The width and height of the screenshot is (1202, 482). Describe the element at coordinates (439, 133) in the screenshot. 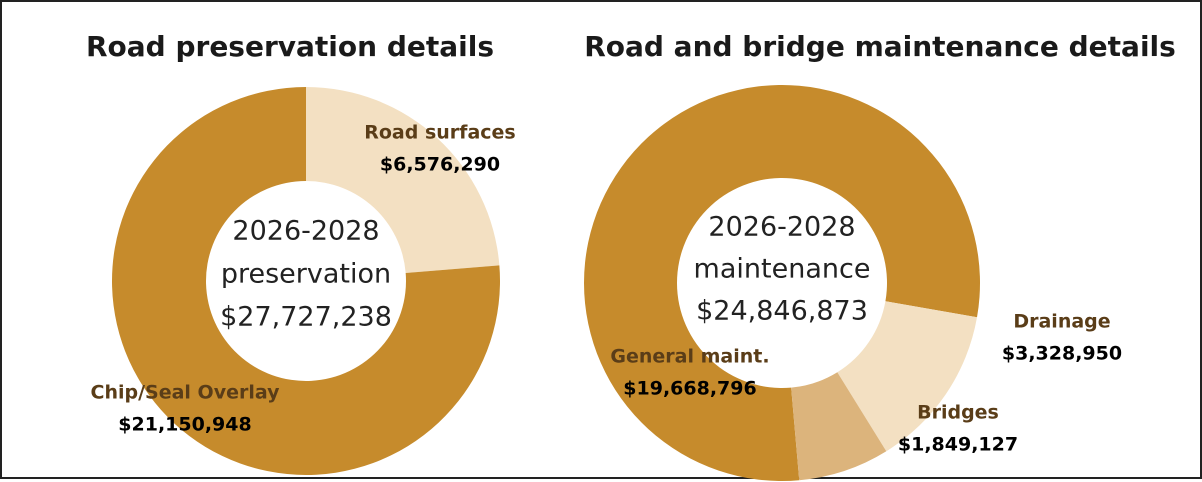

I see `segment-label: Road surfaces` at that location.